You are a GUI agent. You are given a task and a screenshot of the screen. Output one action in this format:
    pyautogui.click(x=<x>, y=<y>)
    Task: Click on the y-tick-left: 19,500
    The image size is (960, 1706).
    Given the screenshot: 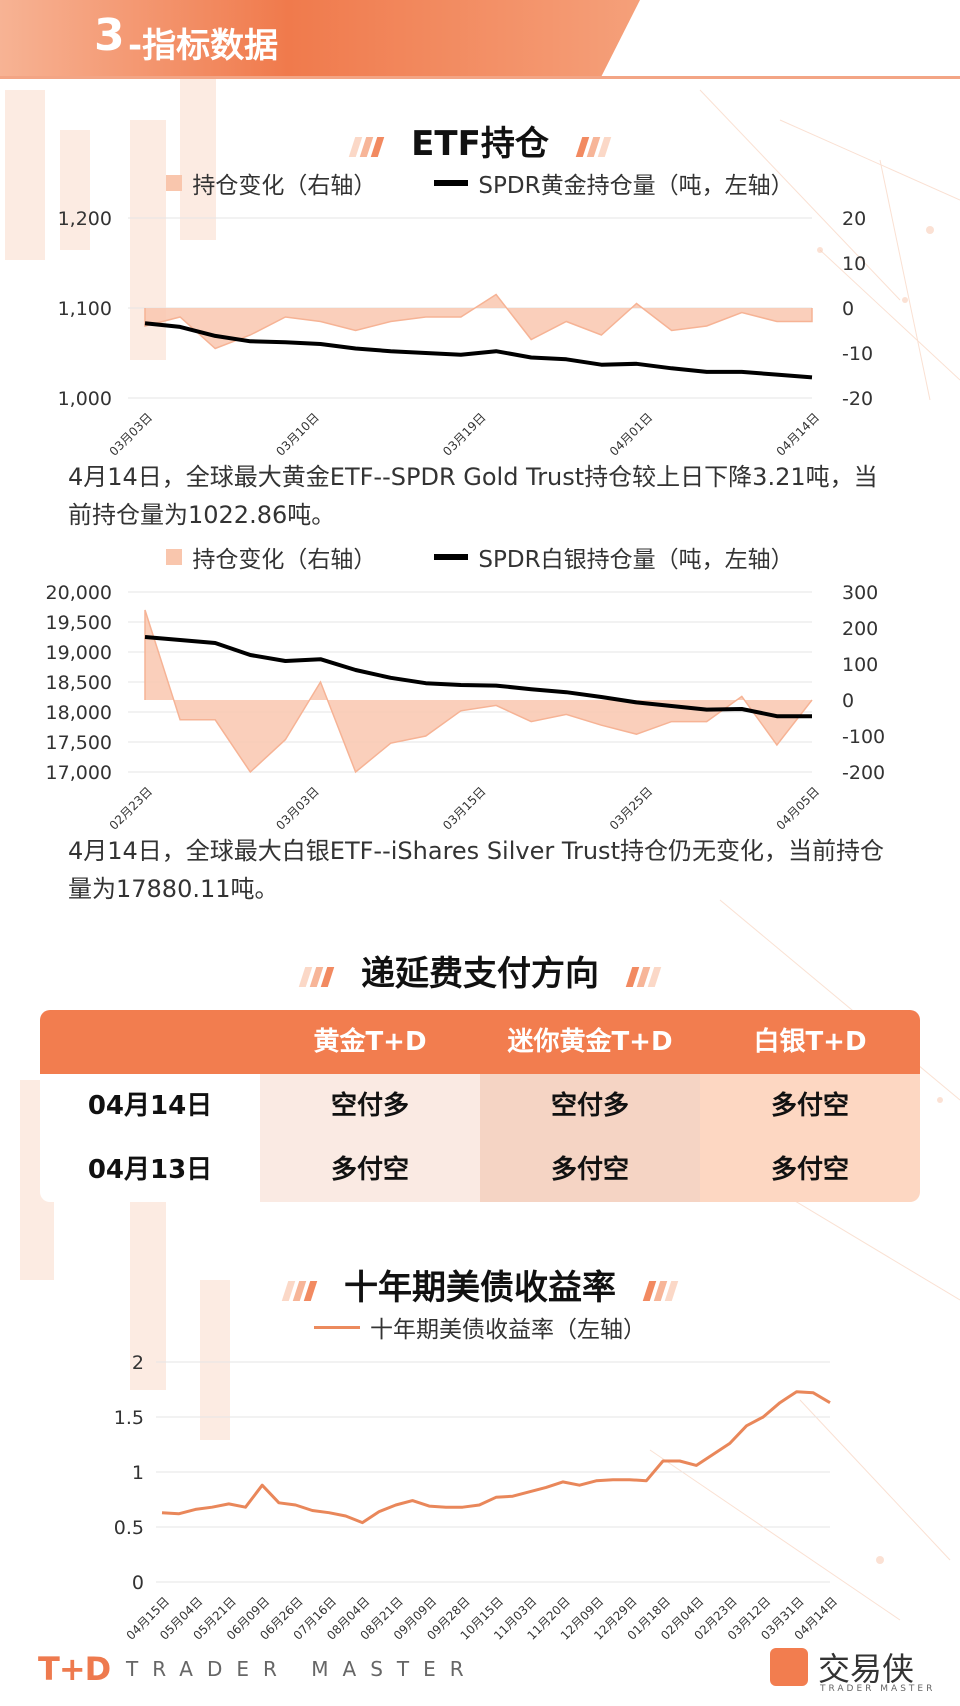 What is the action you would take?
    pyautogui.click(x=79, y=623)
    